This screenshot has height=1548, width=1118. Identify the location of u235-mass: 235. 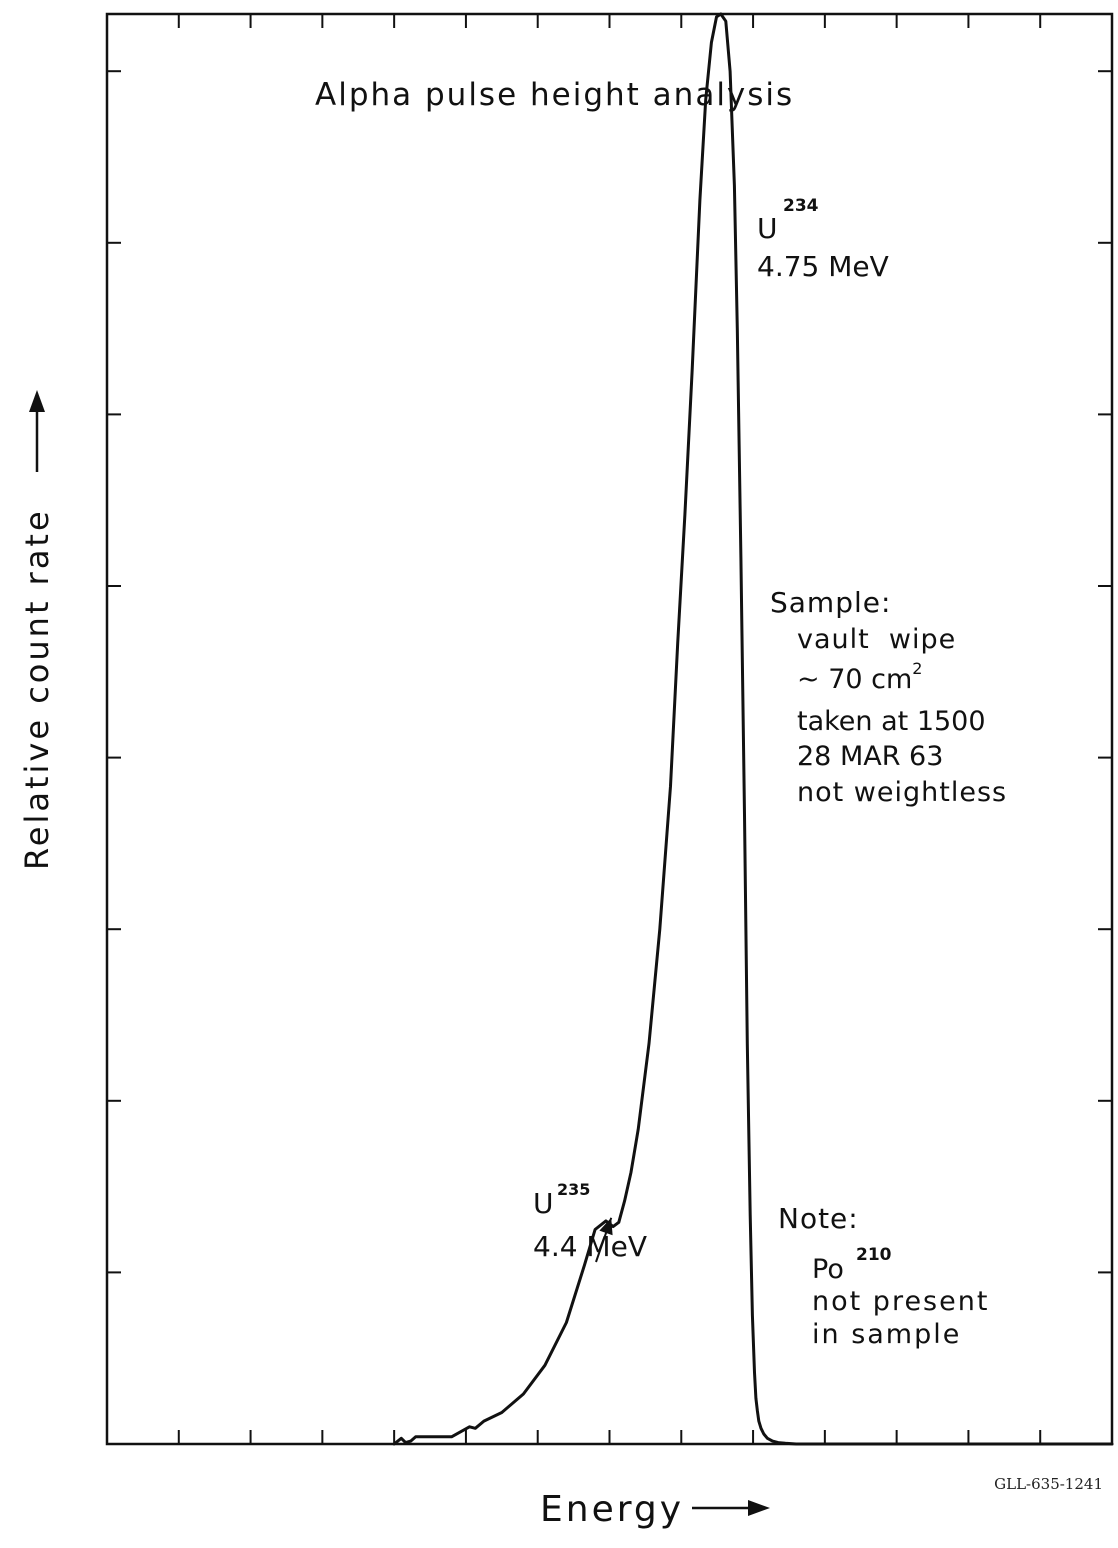
(573, 1189).